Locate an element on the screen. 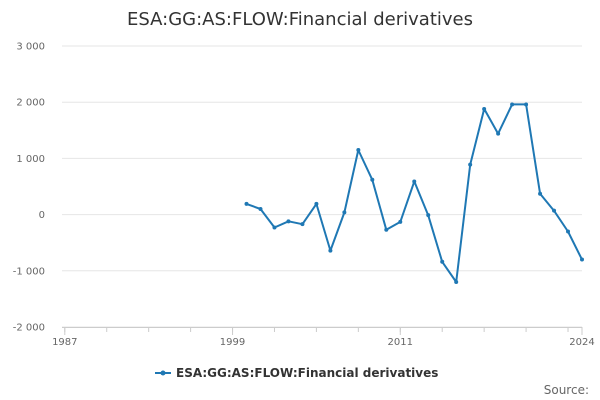 This screenshot has height=400, width=600. legend-label: ESA:GG:AS:FLOW:Financial derivatives is located at coordinates (307, 373).